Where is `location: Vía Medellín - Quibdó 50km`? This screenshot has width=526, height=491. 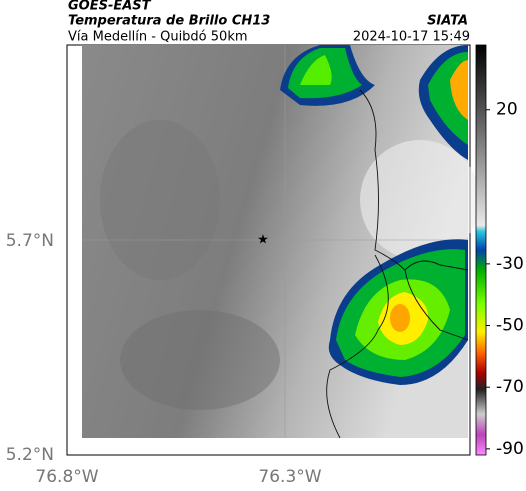 location: Vía Medellín - Quibdó 50km is located at coordinates (158, 37).